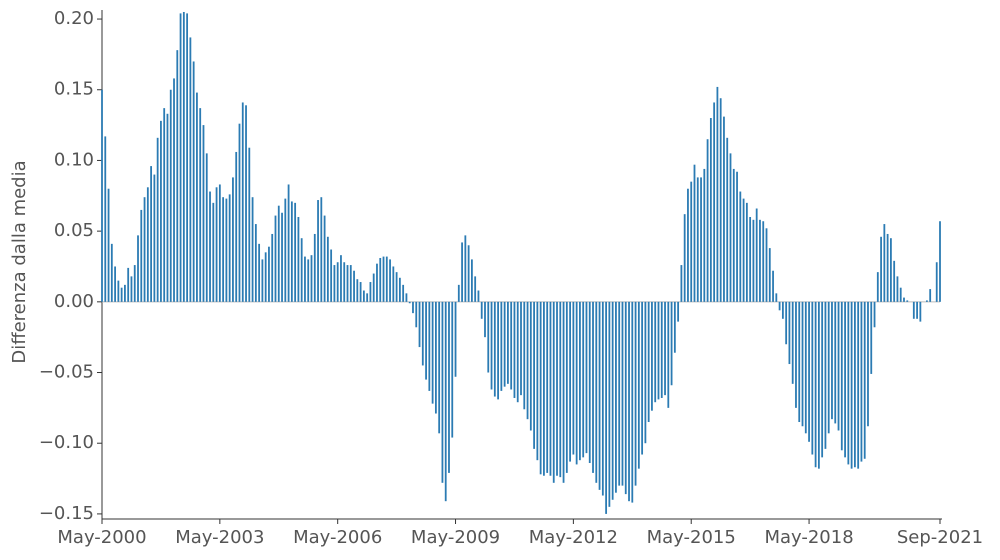 The image size is (1000, 560). Describe the element at coordinates (74, 230) in the screenshot. I see `y-tick-label: 0.05` at that location.